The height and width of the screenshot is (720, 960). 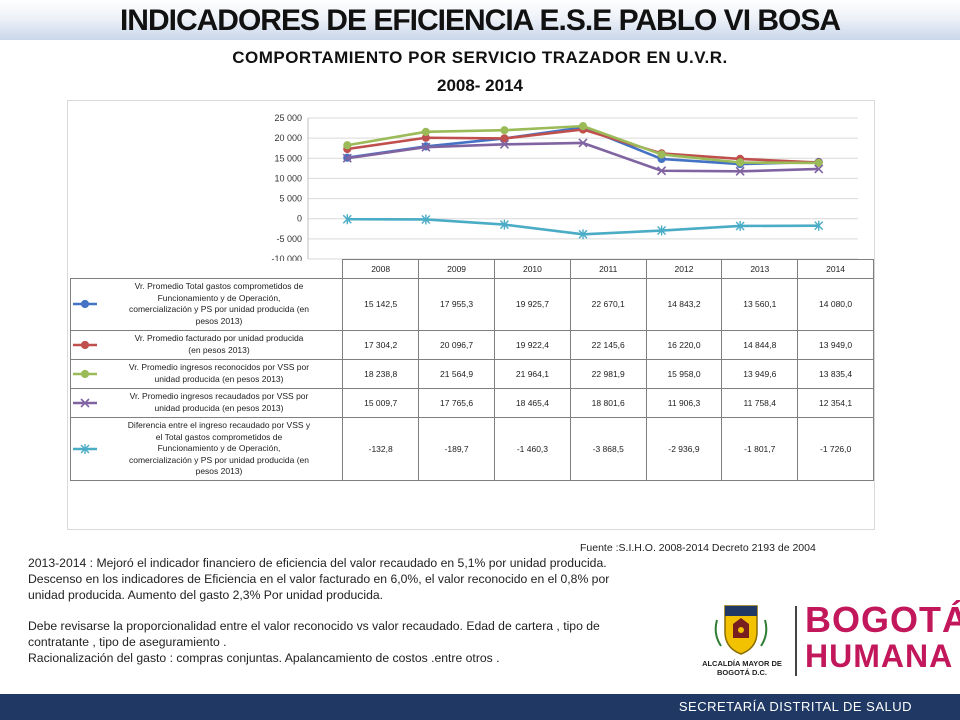 What do you see at coordinates (760, 269) in the screenshot?
I see `year-header: 2013` at bounding box center [760, 269].